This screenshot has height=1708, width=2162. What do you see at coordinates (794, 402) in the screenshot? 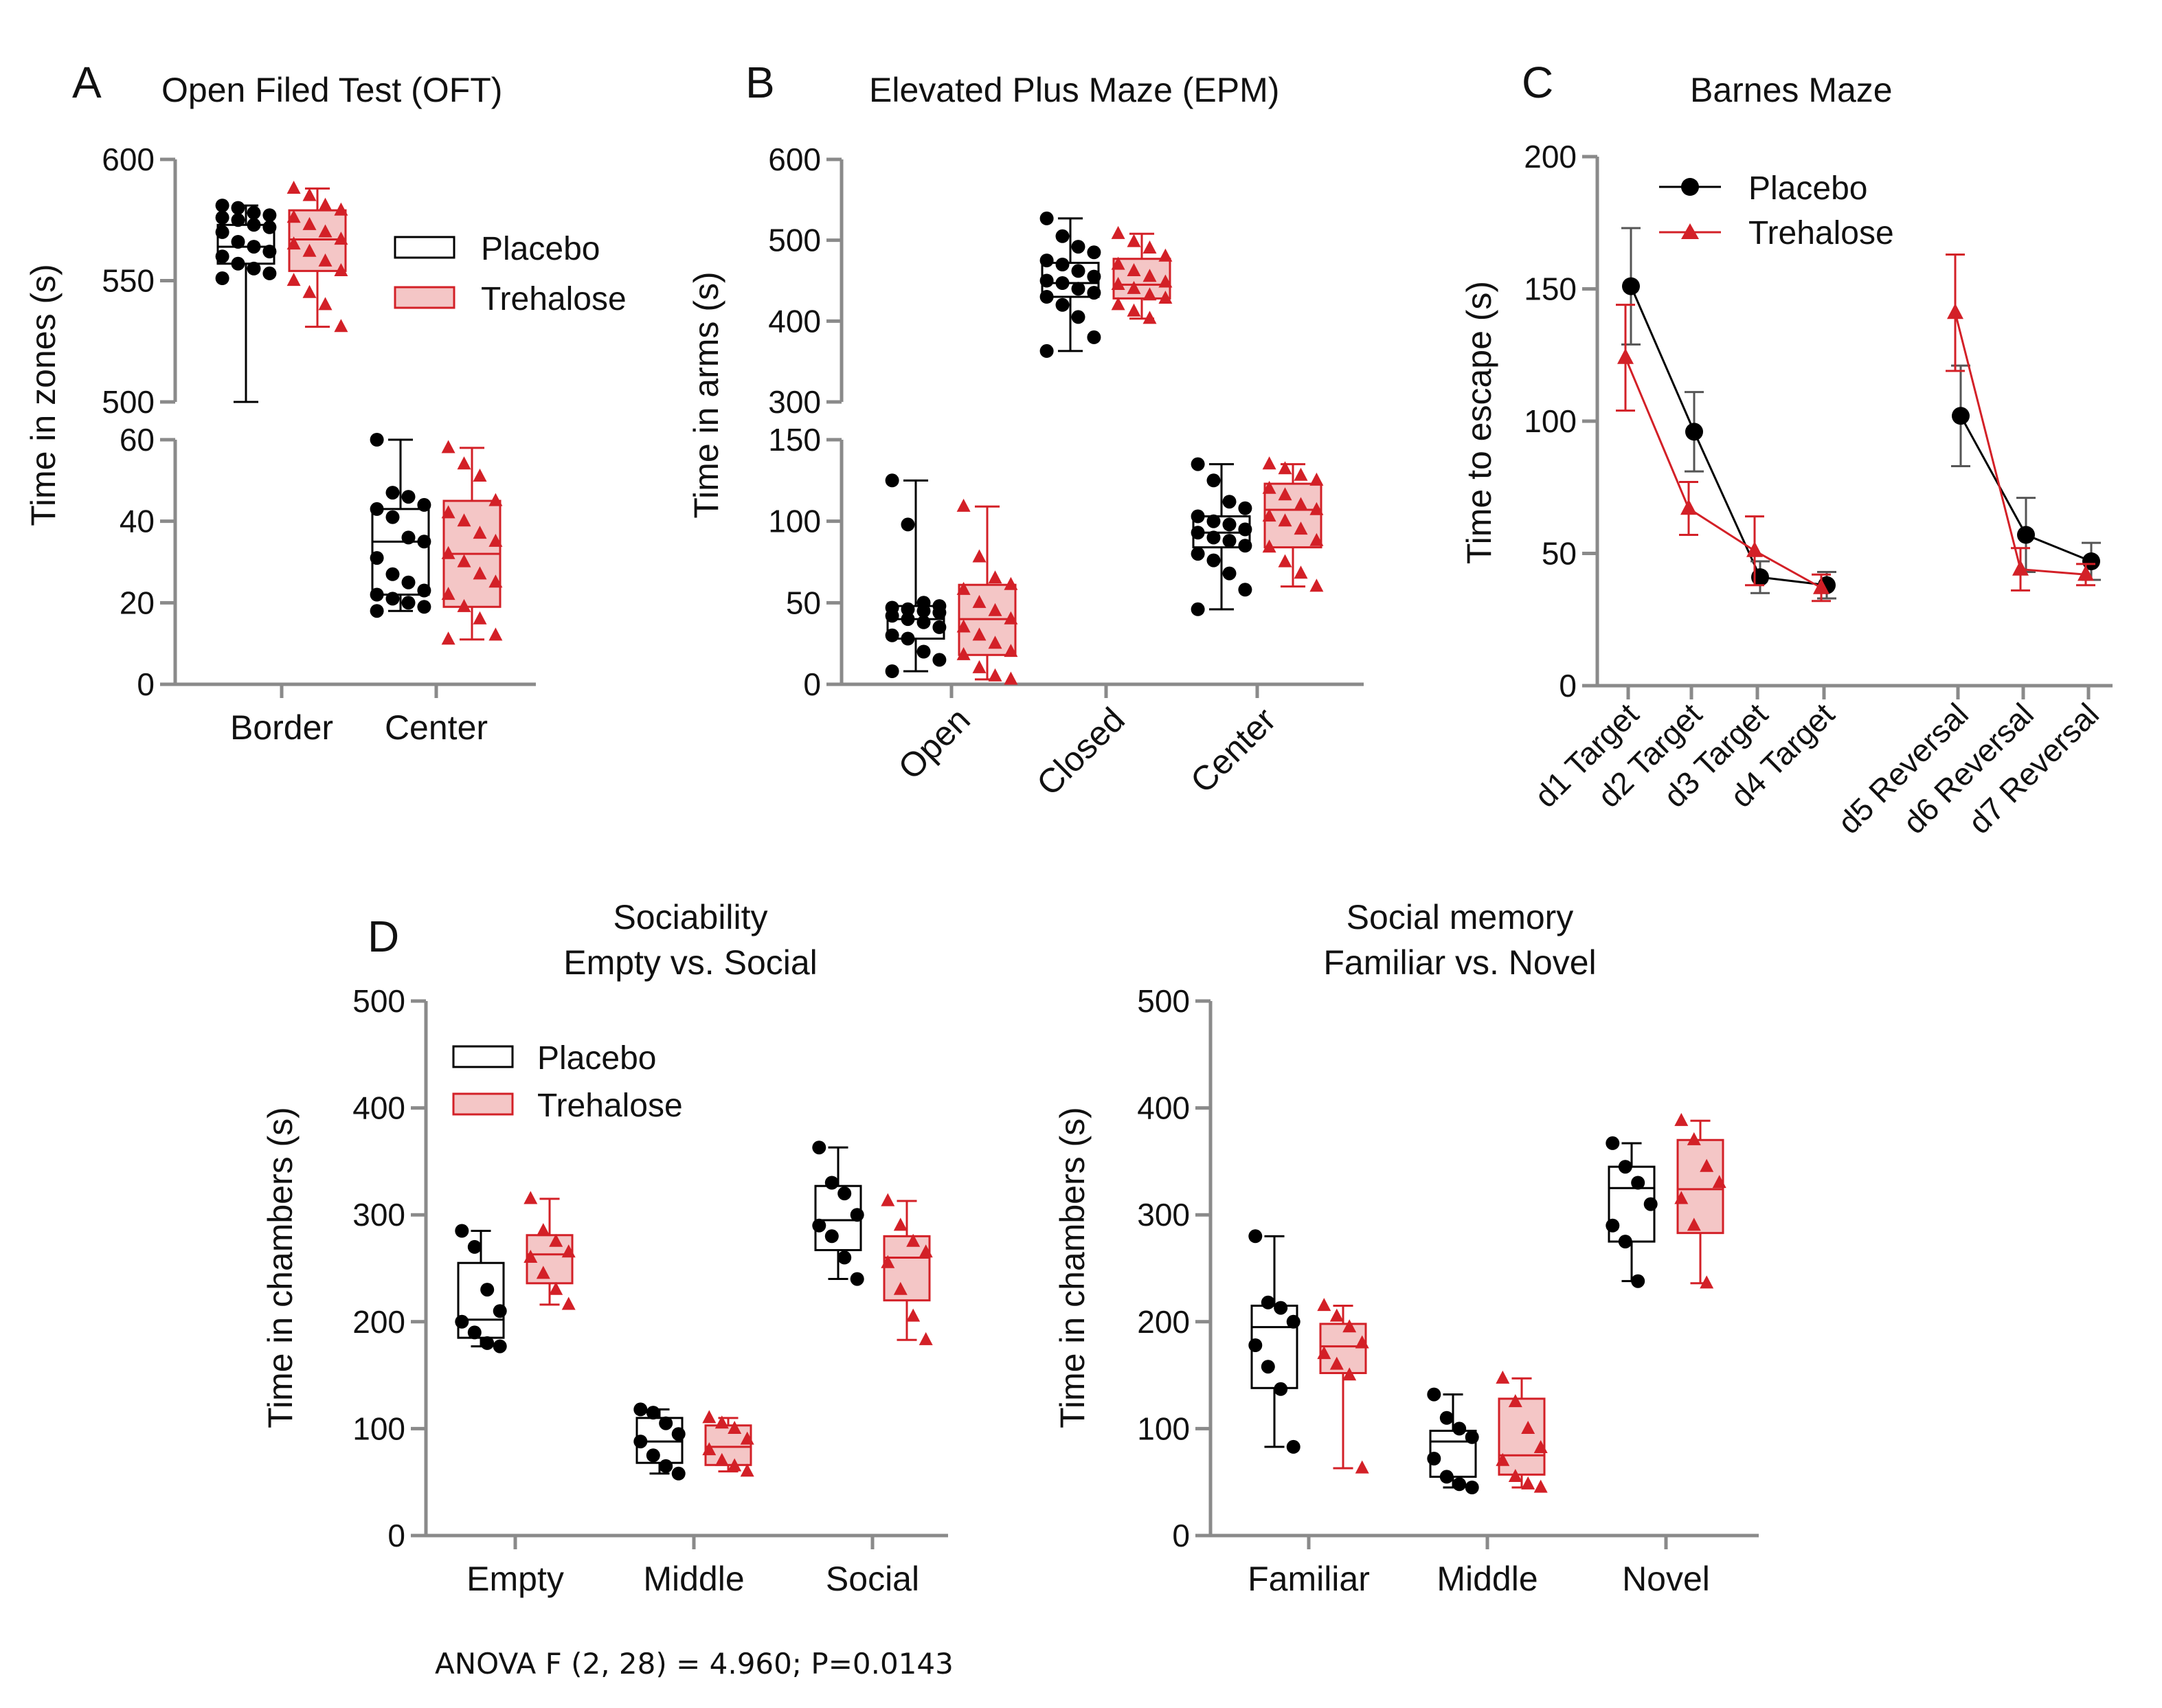
I see `epm-y-tick-label: 300` at bounding box center [794, 402].